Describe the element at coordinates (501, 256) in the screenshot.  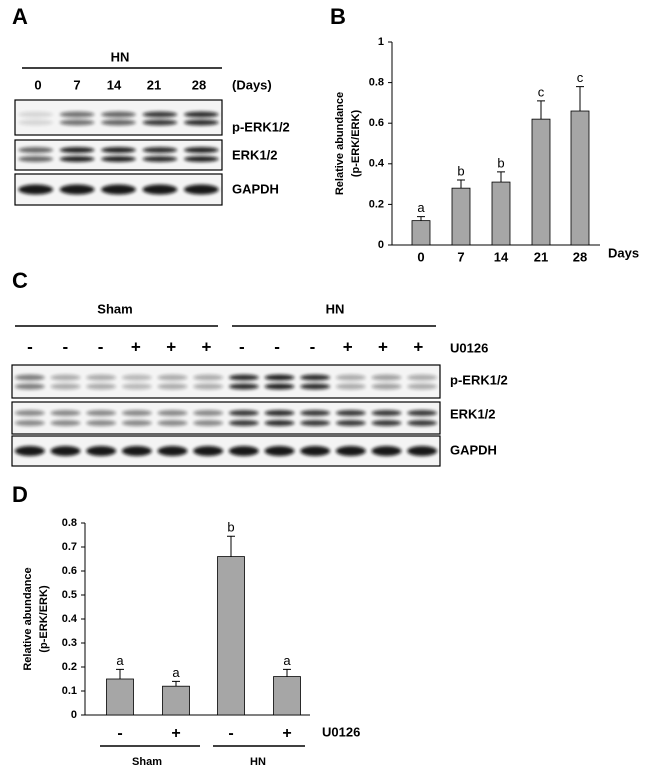
I see `x-tick-label: 14` at that location.